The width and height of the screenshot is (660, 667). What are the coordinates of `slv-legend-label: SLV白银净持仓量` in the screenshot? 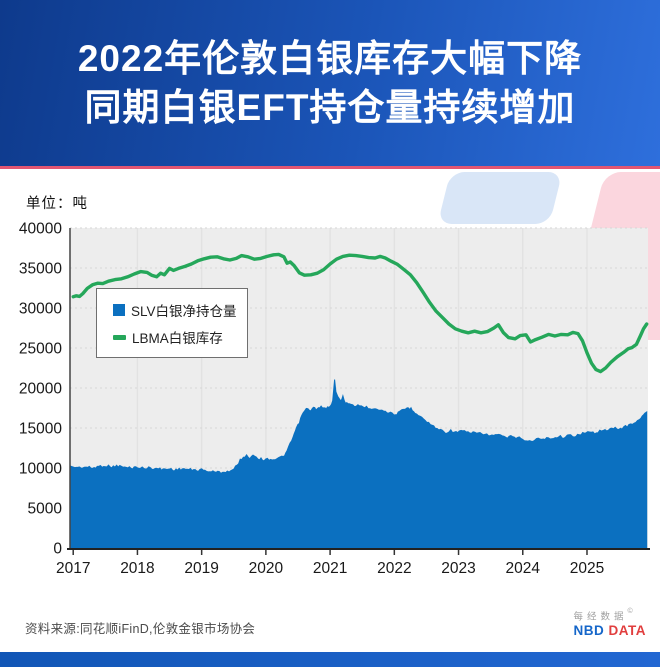 It's located at (184, 311).